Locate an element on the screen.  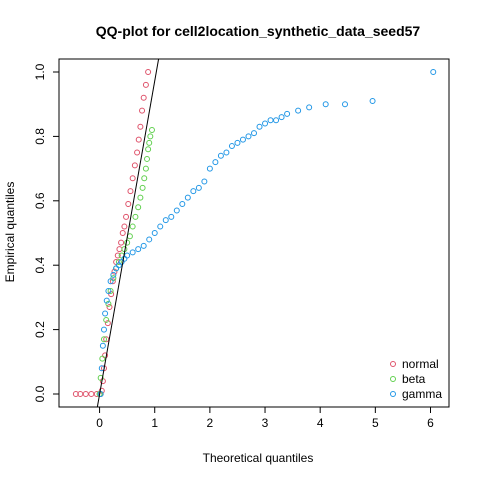
y-tick-label: 0.0 is located at coordinates (40, 393).